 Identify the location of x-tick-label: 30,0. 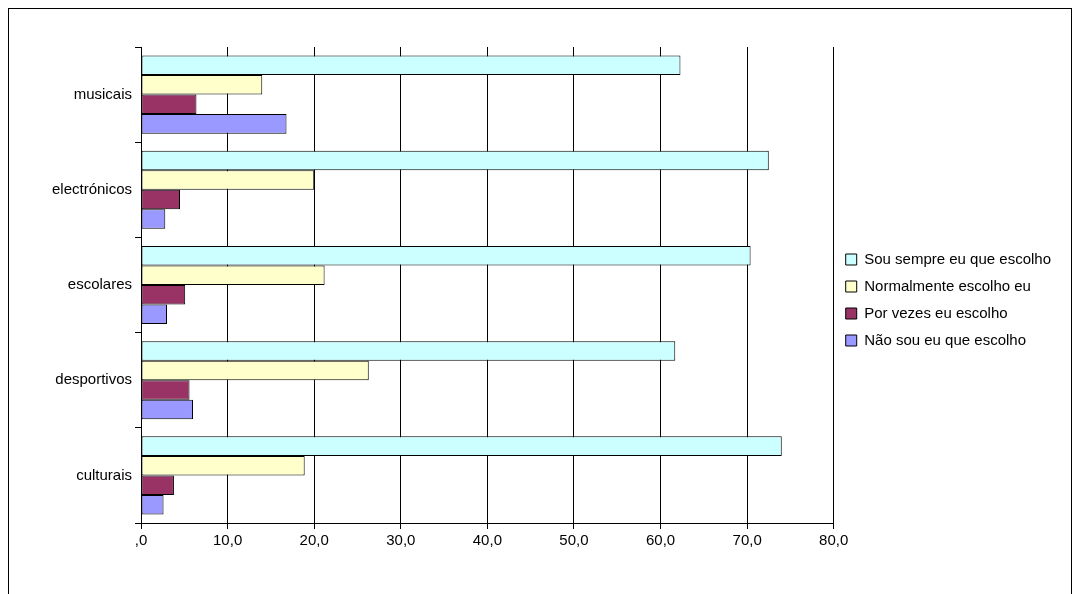
(401, 540).